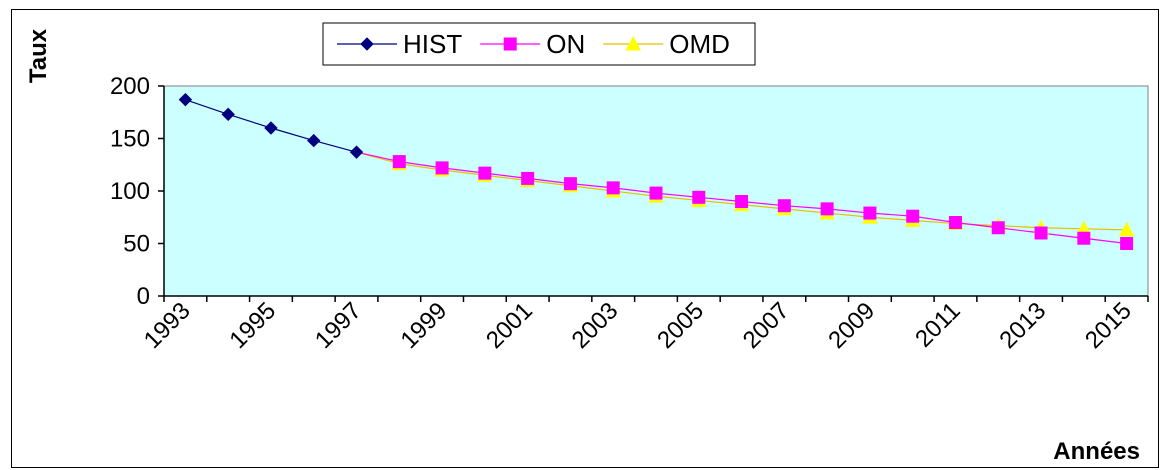 The image size is (1162, 470). I want to click on legend-label-omd: OMD, so click(699, 44).